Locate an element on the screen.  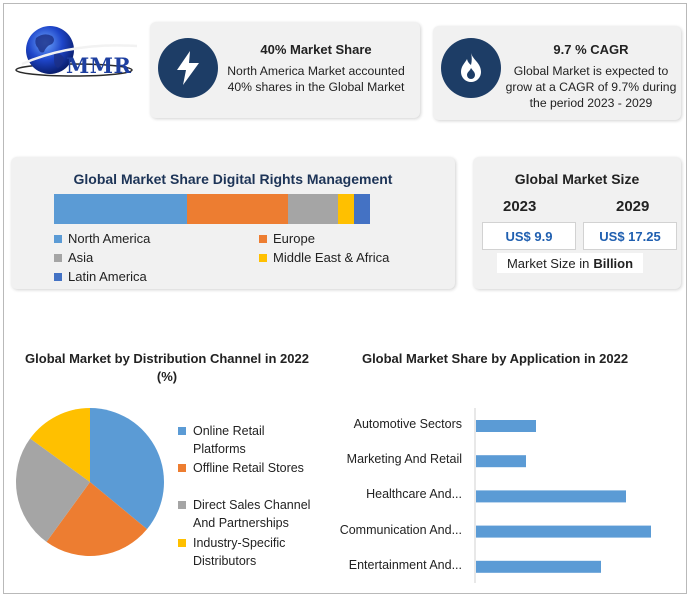
share-segment-asia is located at coordinates (313, 209).